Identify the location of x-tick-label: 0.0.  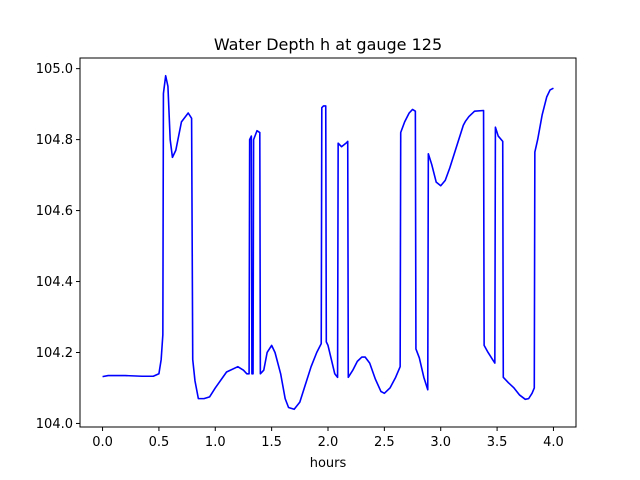
(102, 442).